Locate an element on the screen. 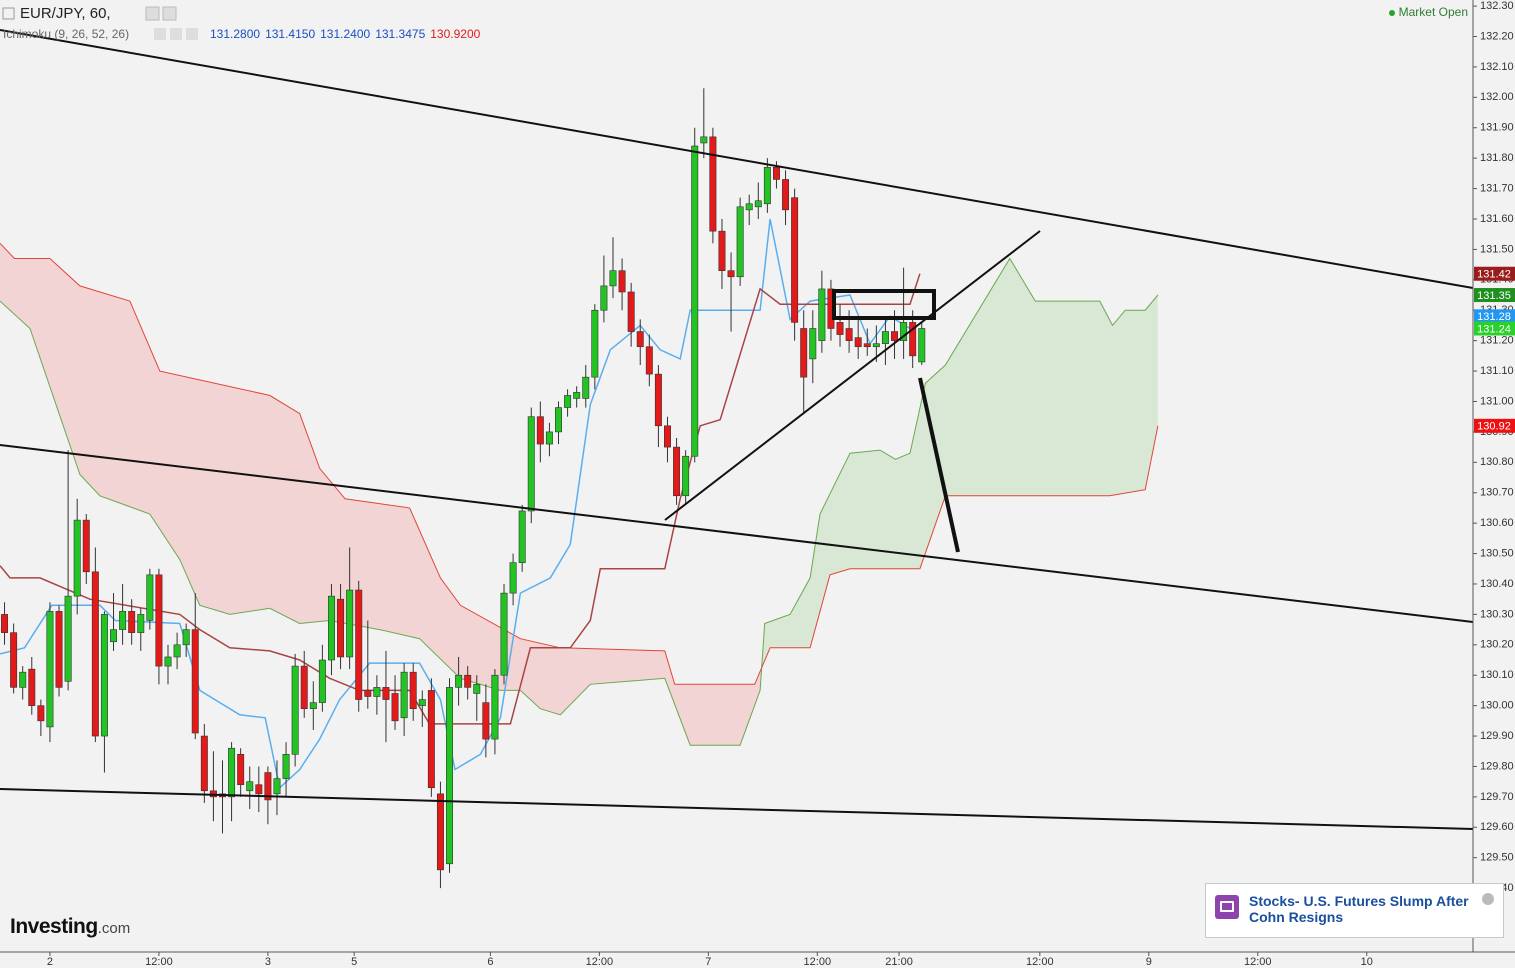 The height and width of the screenshot is (968, 1515). y-tick-label: 131.80 is located at coordinates (1497, 158).